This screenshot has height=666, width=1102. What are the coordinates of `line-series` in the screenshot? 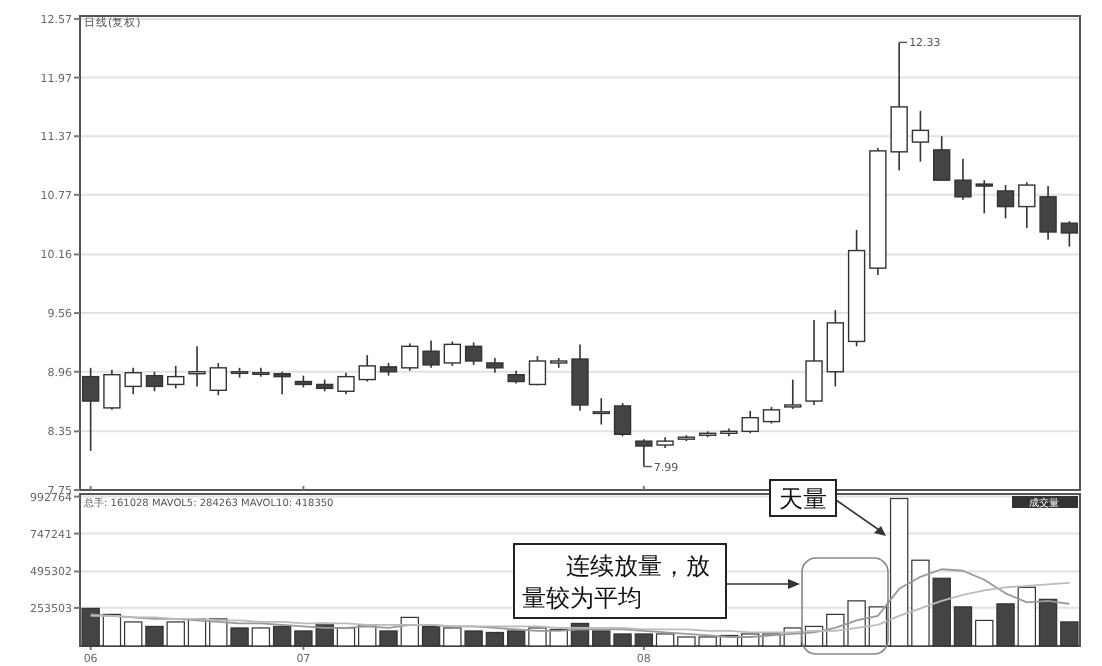 It's located at (580, 607).